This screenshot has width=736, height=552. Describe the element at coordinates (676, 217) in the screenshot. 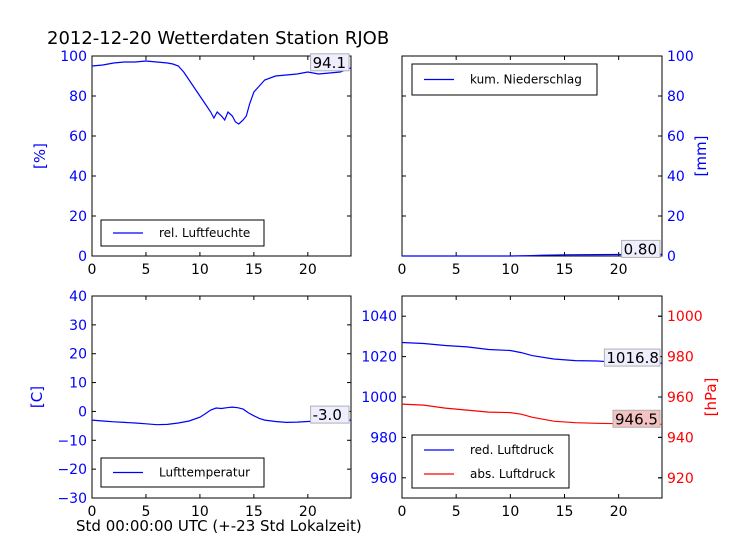

I see `y-tick-label-right: 20` at that location.